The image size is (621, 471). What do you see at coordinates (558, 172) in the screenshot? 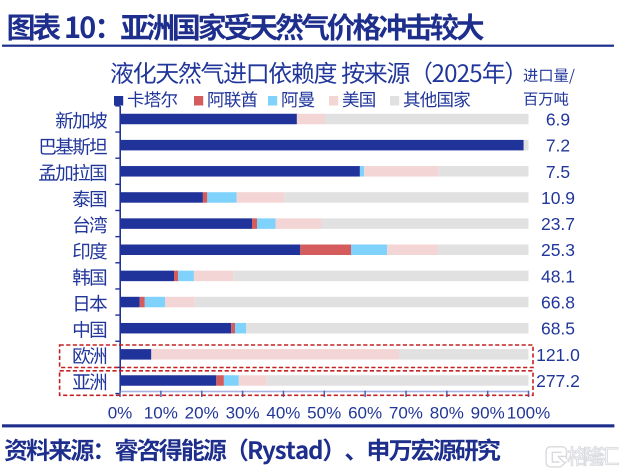
I see `svg-text: 7.5` at bounding box center [558, 172].